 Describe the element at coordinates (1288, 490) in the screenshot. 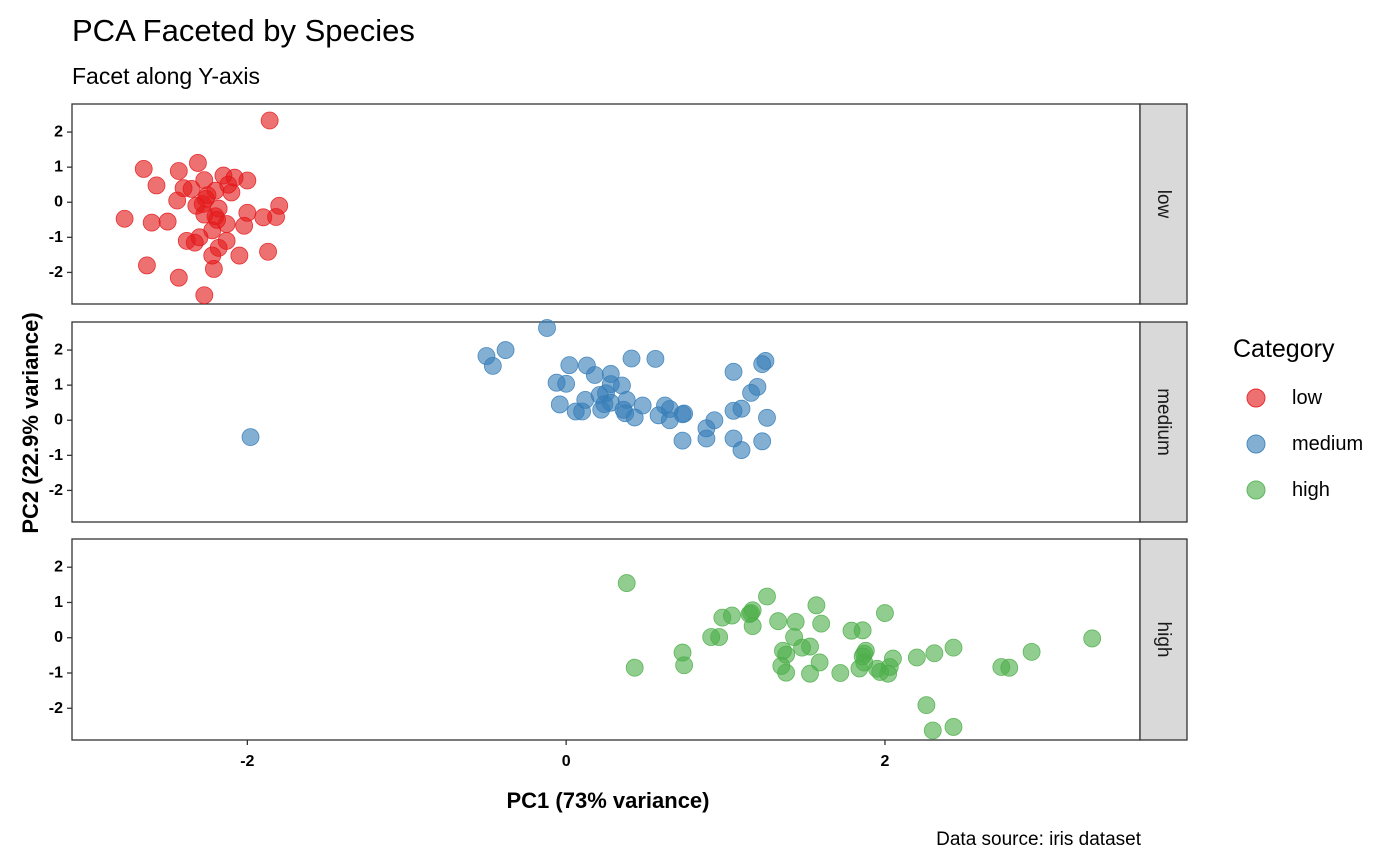

I see `legend-item-high: high` at that location.